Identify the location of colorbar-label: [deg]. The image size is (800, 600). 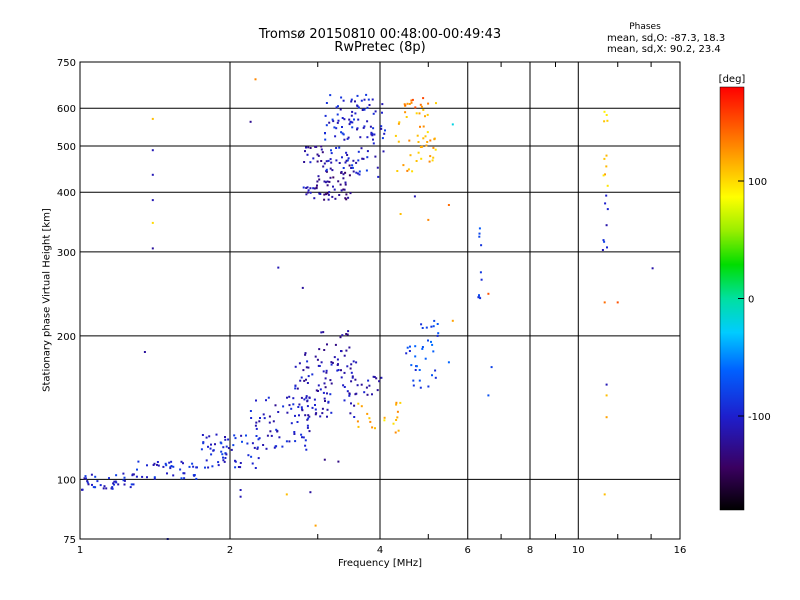
(732, 79).